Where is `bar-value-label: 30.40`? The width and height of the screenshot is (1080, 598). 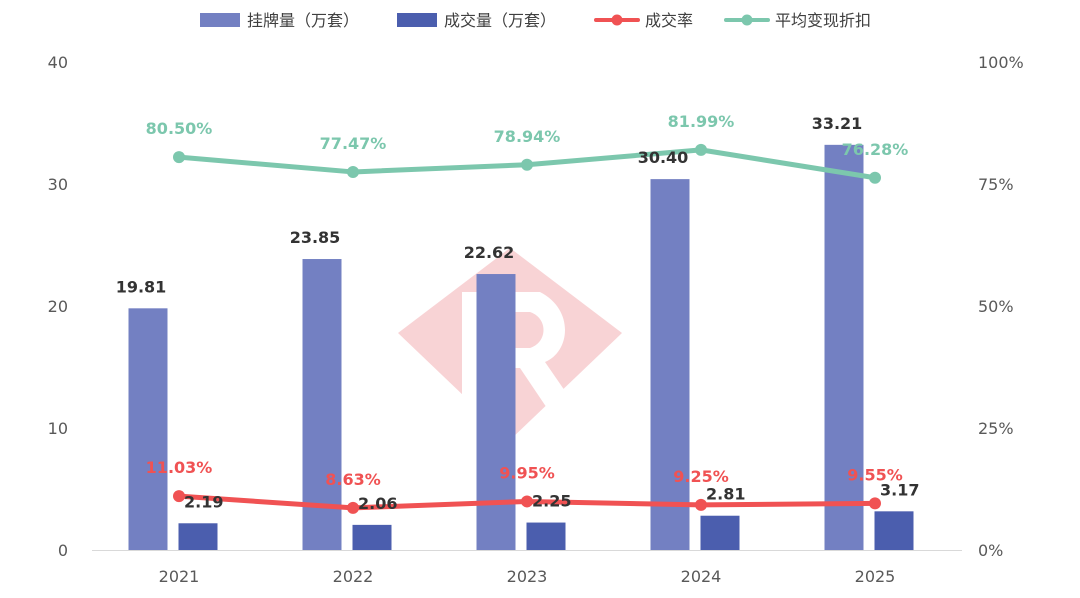
bar-value-label: 30.40 is located at coordinates (663, 157).